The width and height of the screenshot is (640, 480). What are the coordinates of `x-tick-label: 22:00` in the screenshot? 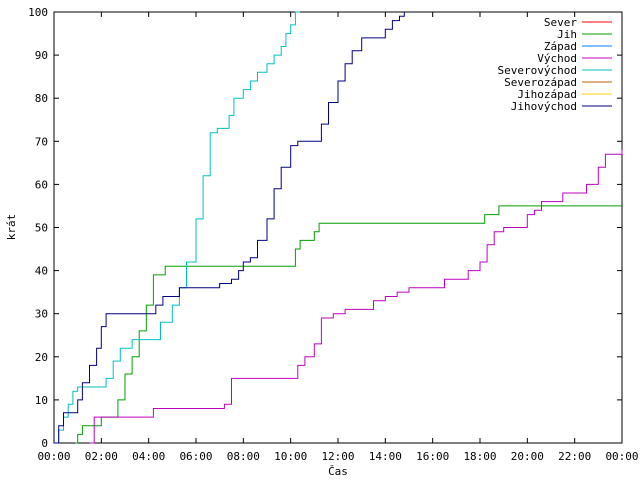 It's located at (574, 456).